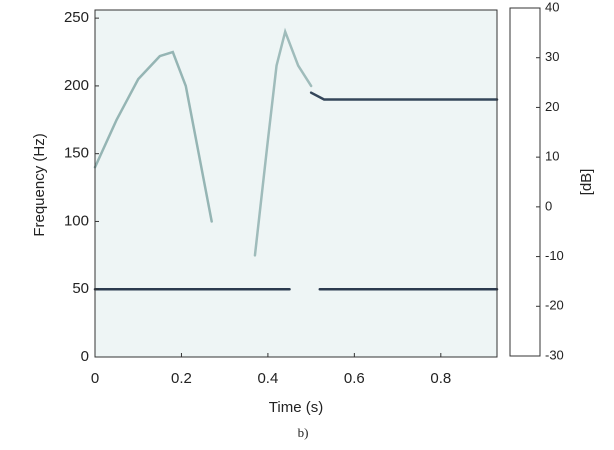  Describe the element at coordinates (76, 17) in the screenshot. I see `y-tick-label: 250` at that location.